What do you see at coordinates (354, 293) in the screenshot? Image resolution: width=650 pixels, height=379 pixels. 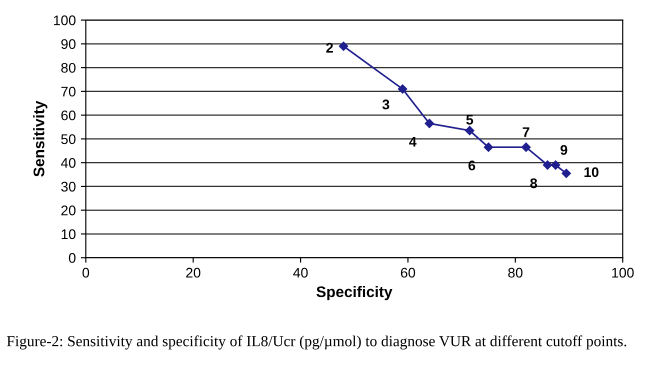 I see `x-axis-title: Specificity` at bounding box center [354, 293].